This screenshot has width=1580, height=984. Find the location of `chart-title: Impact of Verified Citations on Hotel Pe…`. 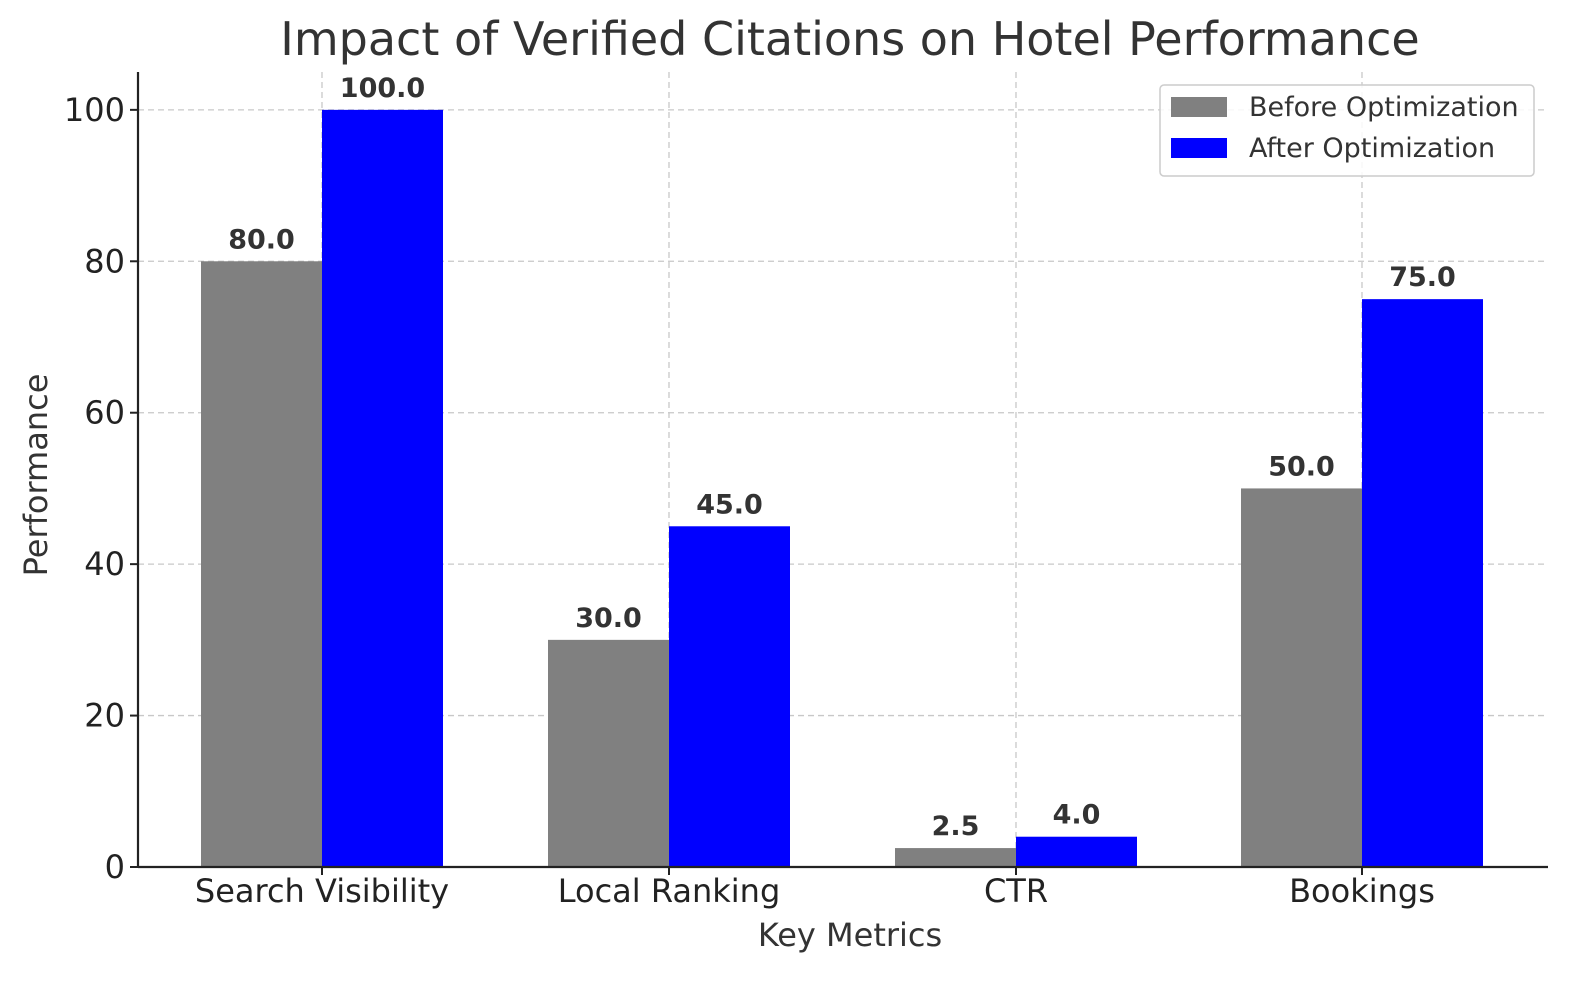

chart-title: Impact of Verified Citations on Hotel Pe… is located at coordinates (849, 39).